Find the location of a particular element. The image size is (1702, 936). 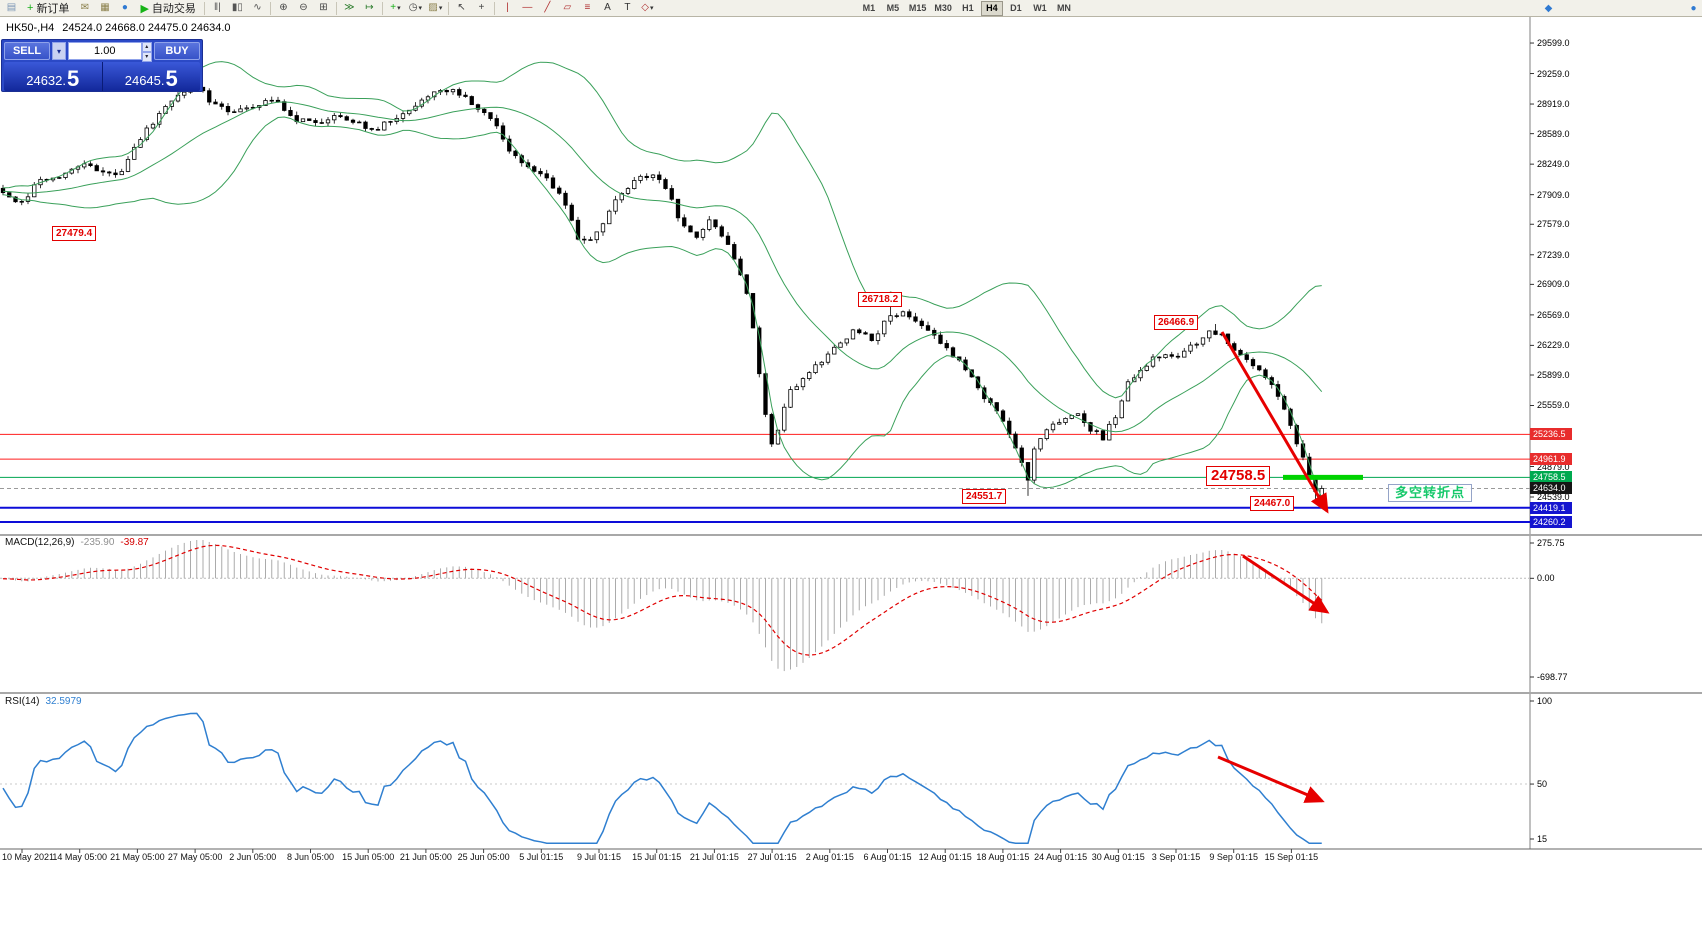

cursor-icon: ↖ is located at coordinates (461, 8).